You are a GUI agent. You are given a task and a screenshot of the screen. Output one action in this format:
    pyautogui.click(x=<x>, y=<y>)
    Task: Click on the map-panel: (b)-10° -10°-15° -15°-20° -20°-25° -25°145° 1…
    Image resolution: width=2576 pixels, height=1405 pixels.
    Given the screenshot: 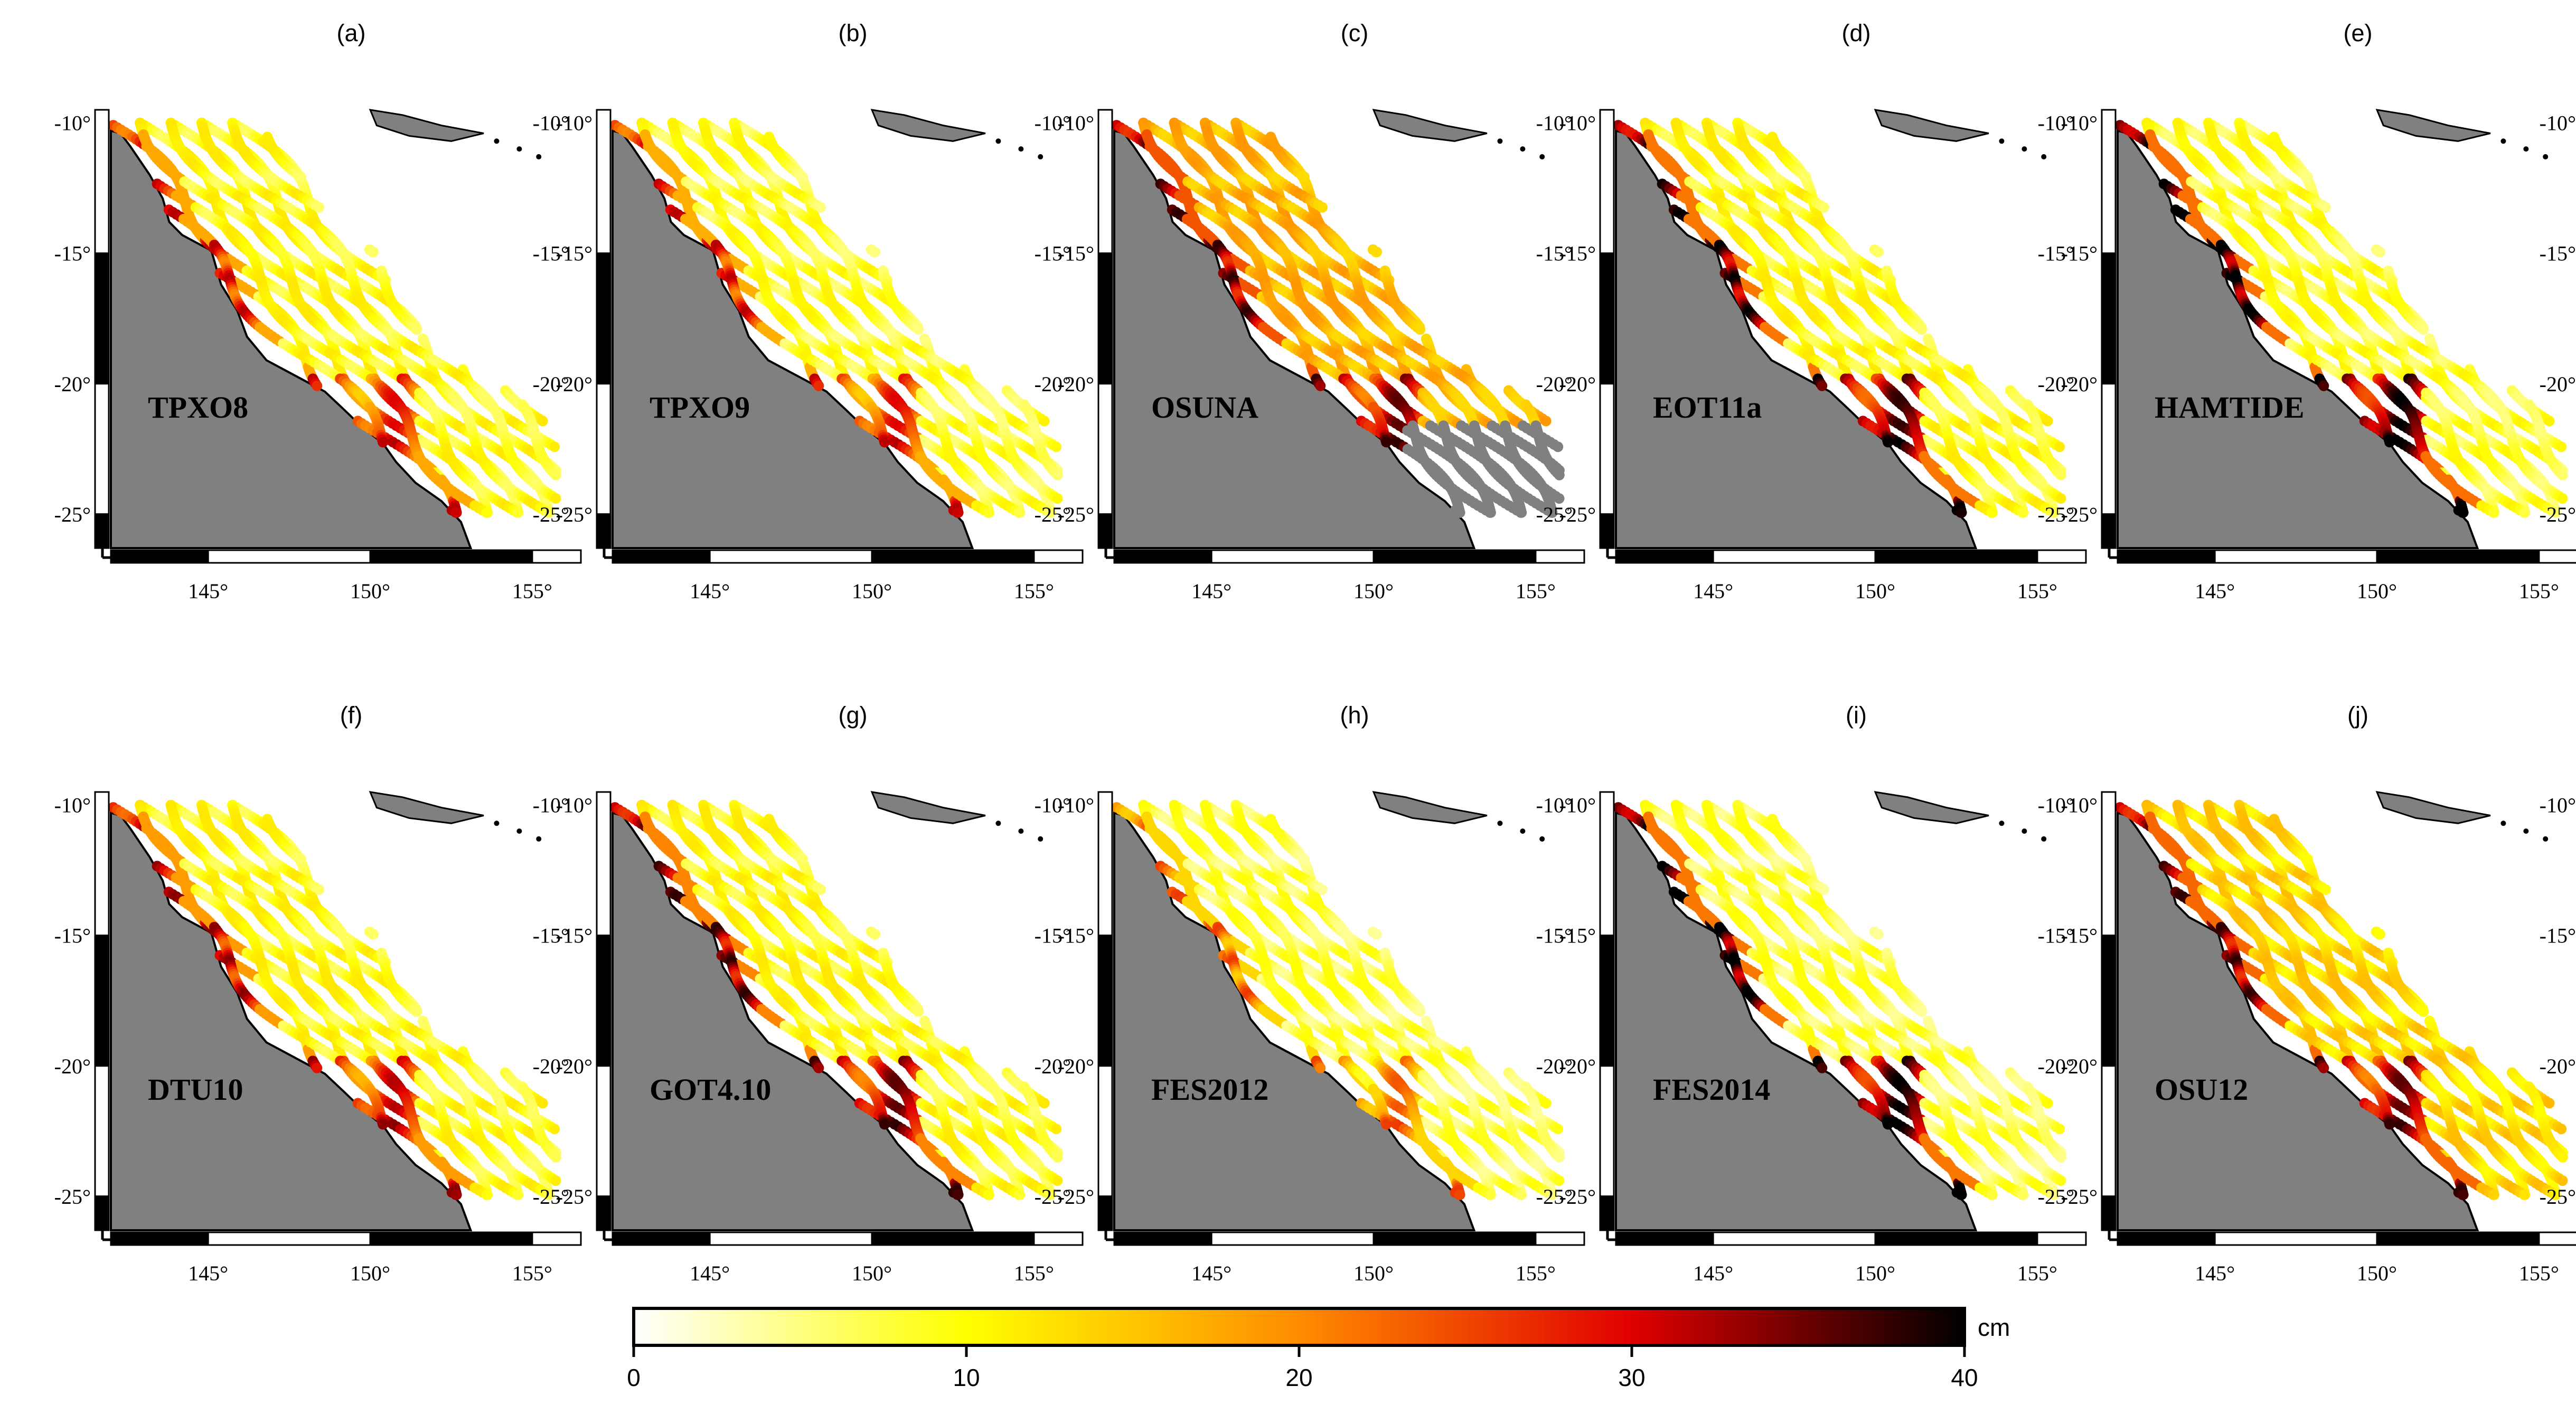 What is the action you would take?
    pyautogui.click(x=820, y=311)
    